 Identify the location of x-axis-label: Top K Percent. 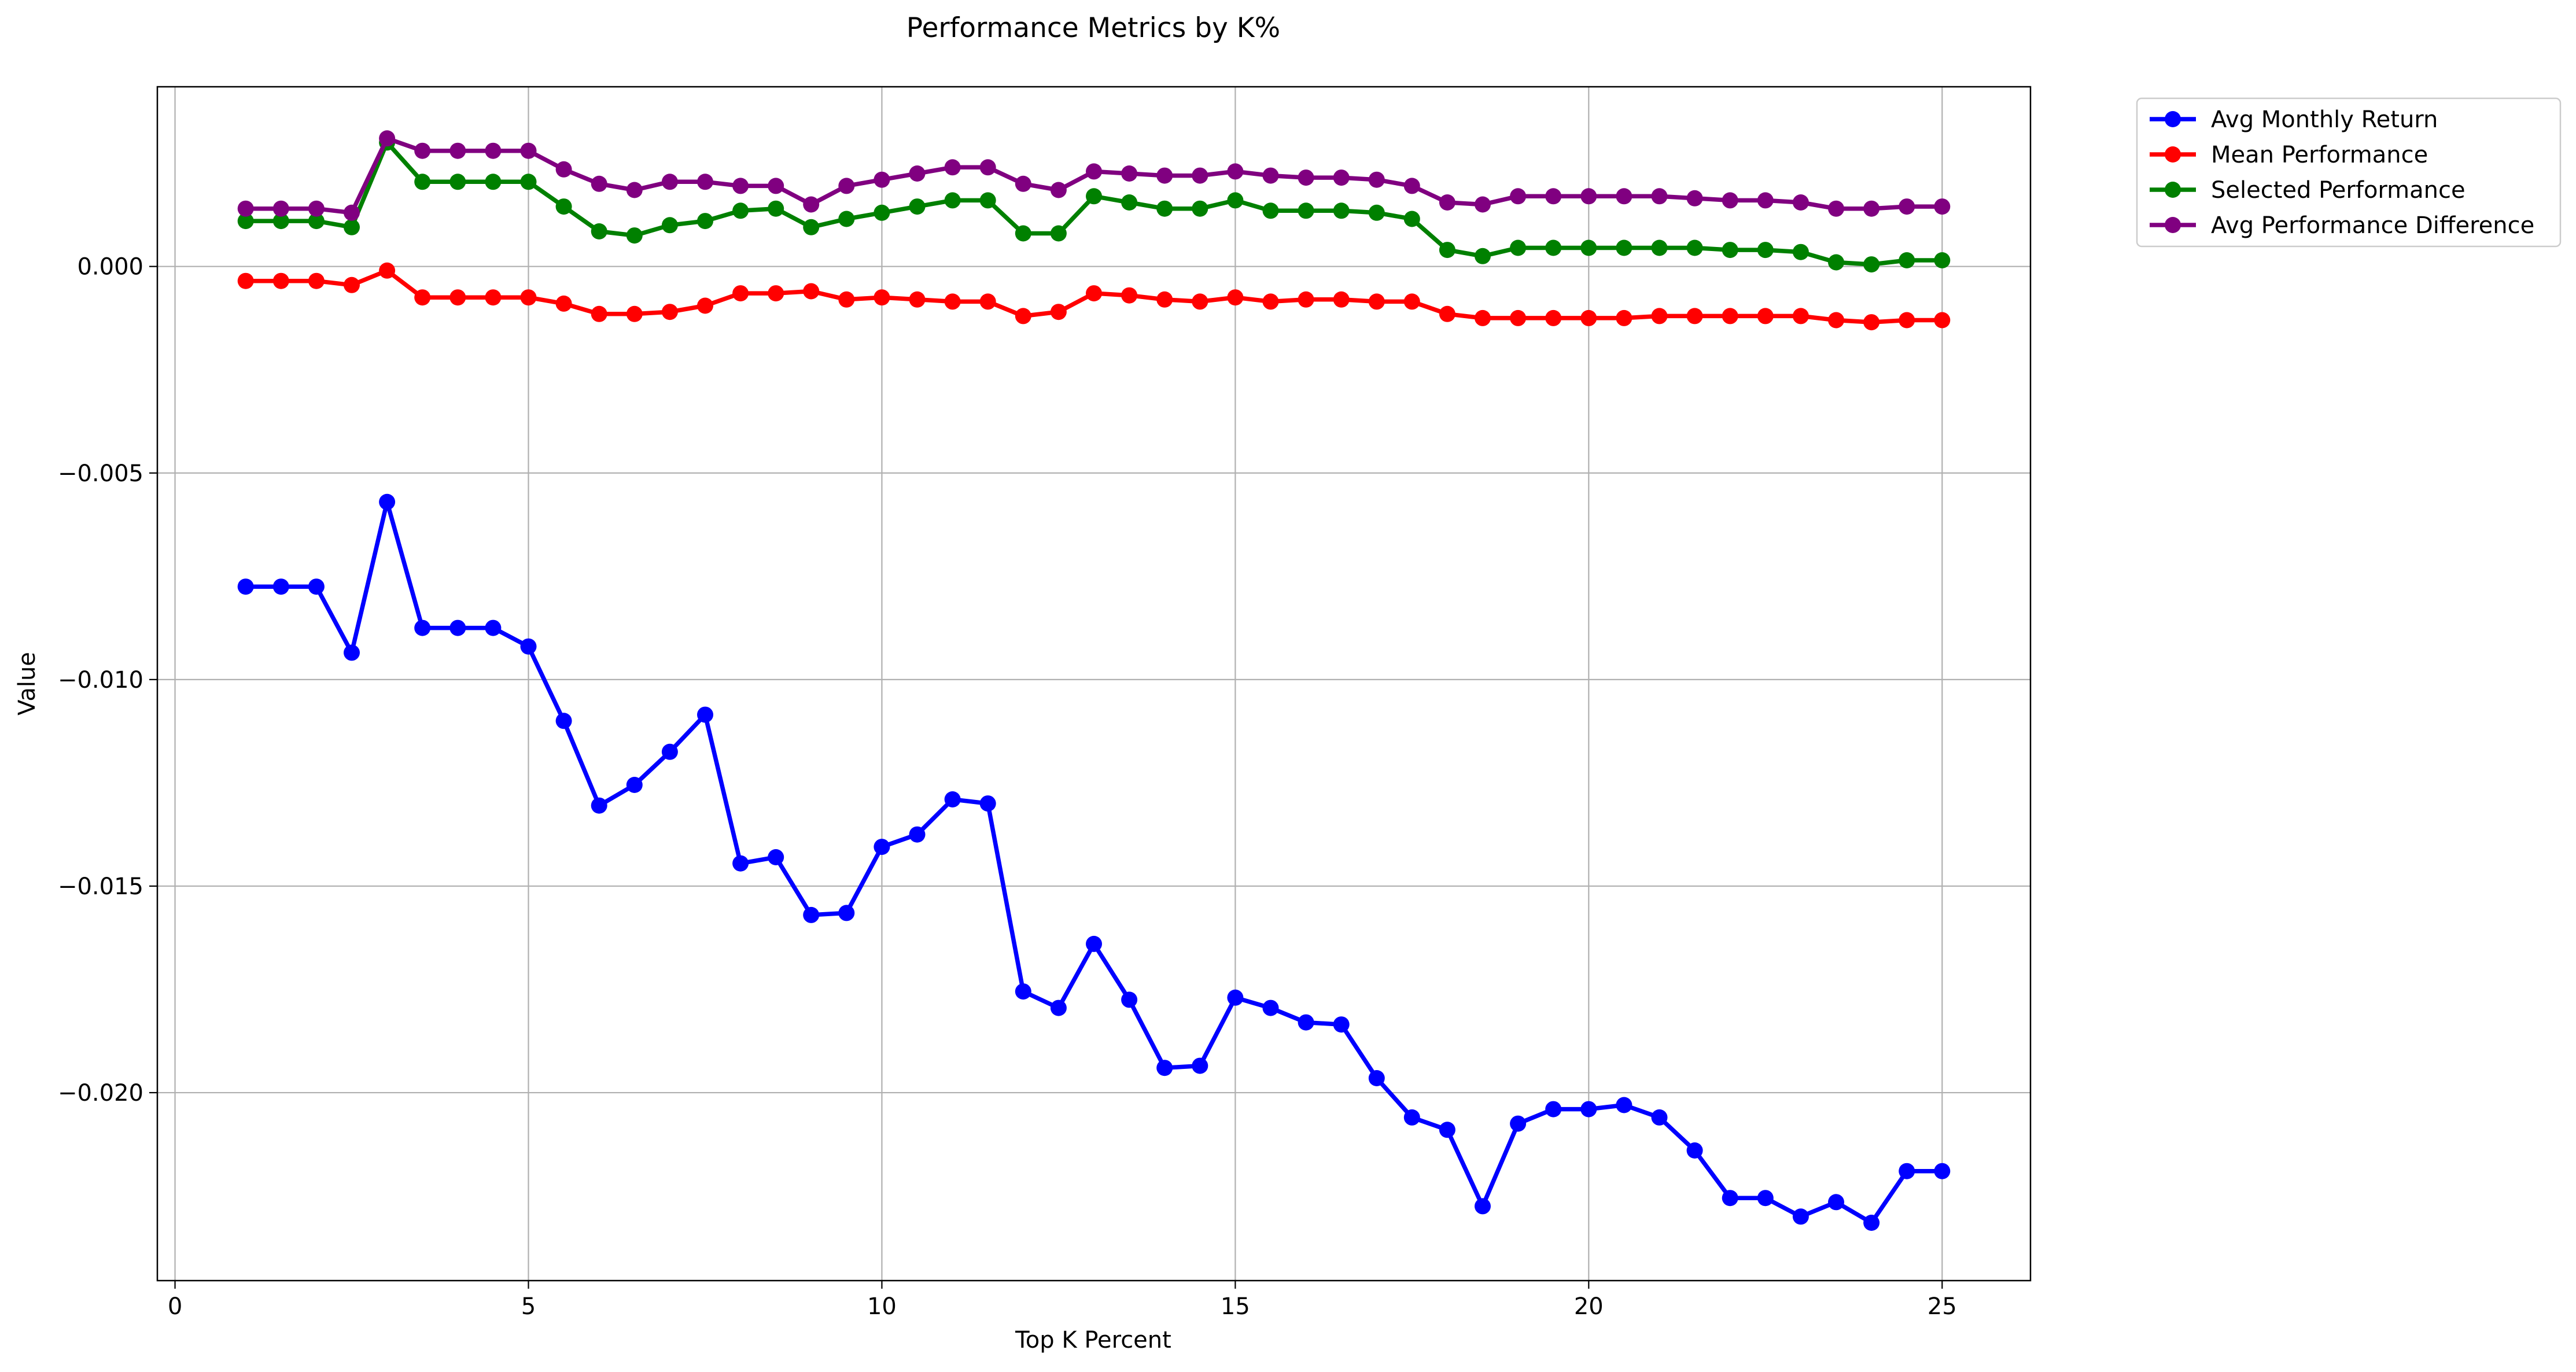
(1093, 1340).